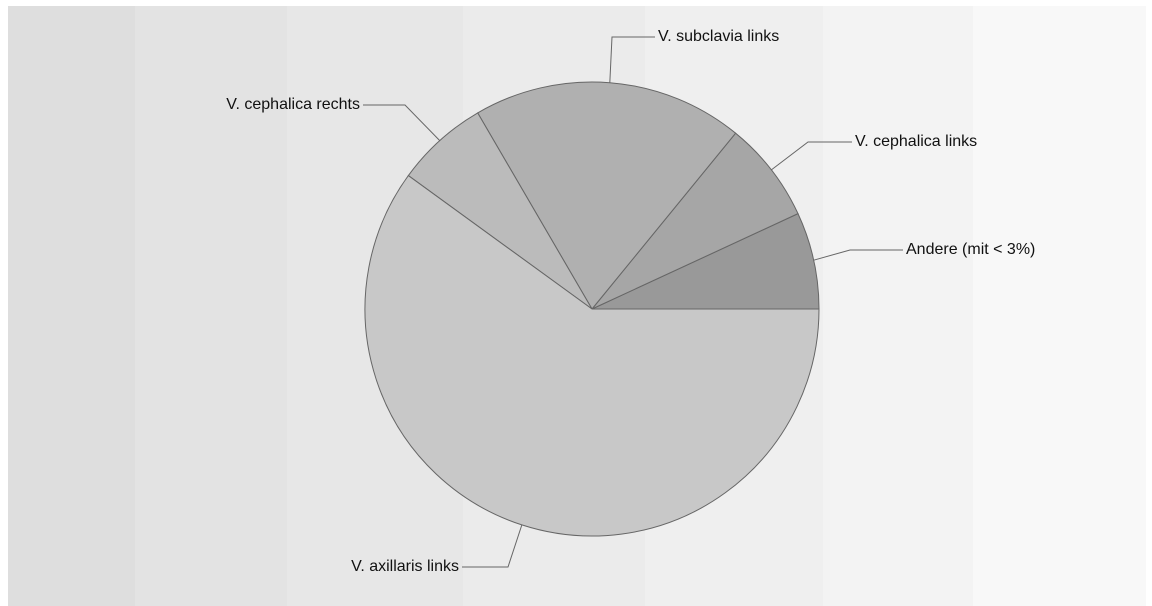 Image resolution: width=1152 pixels, height=606 pixels. Describe the element at coordinates (916, 141) in the screenshot. I see `slice-label: V. cephalica links` at that location.